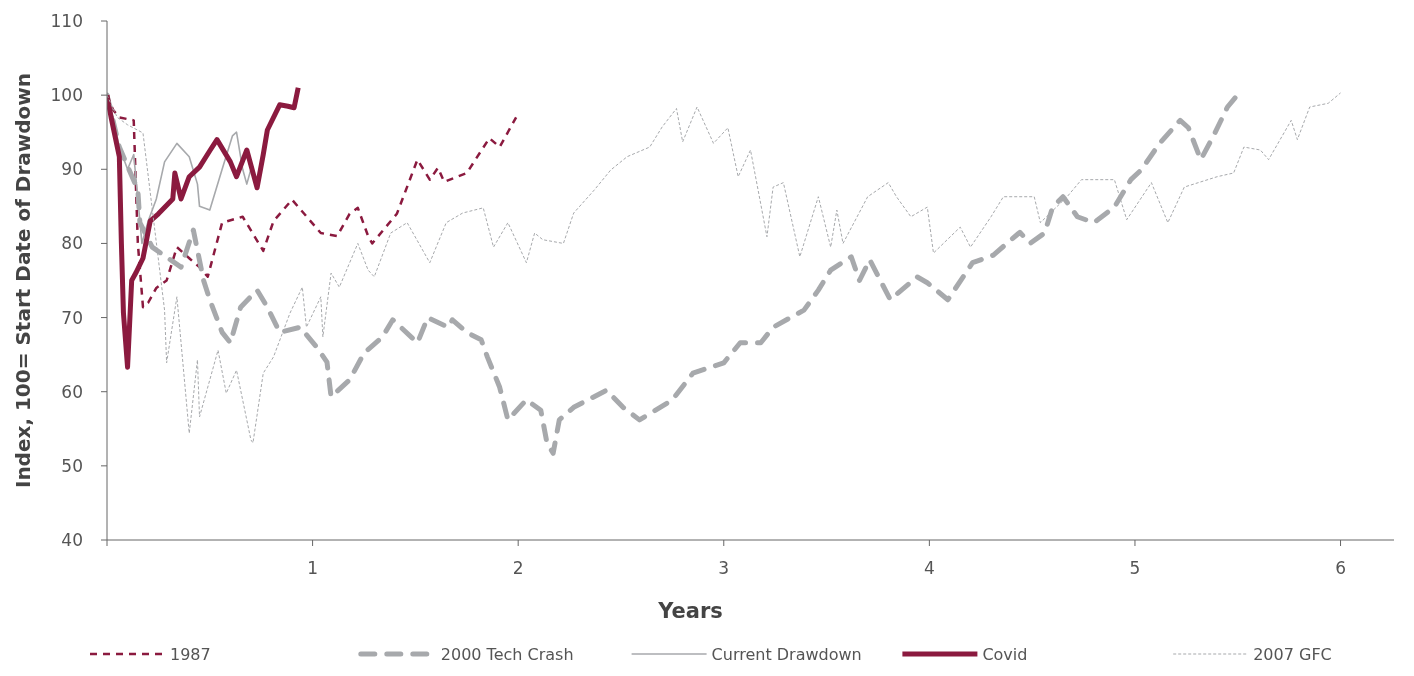 The image size is (1414, 676). What do you see at coordinates (66, 20) in the screenshot?
I see `y-tick-label: 110` at bounding box center [66, 20].